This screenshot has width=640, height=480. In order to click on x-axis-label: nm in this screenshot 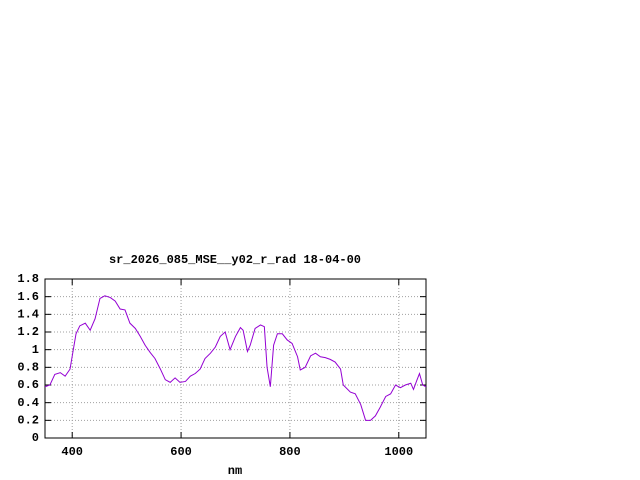, I will do `click(235, 471)`.